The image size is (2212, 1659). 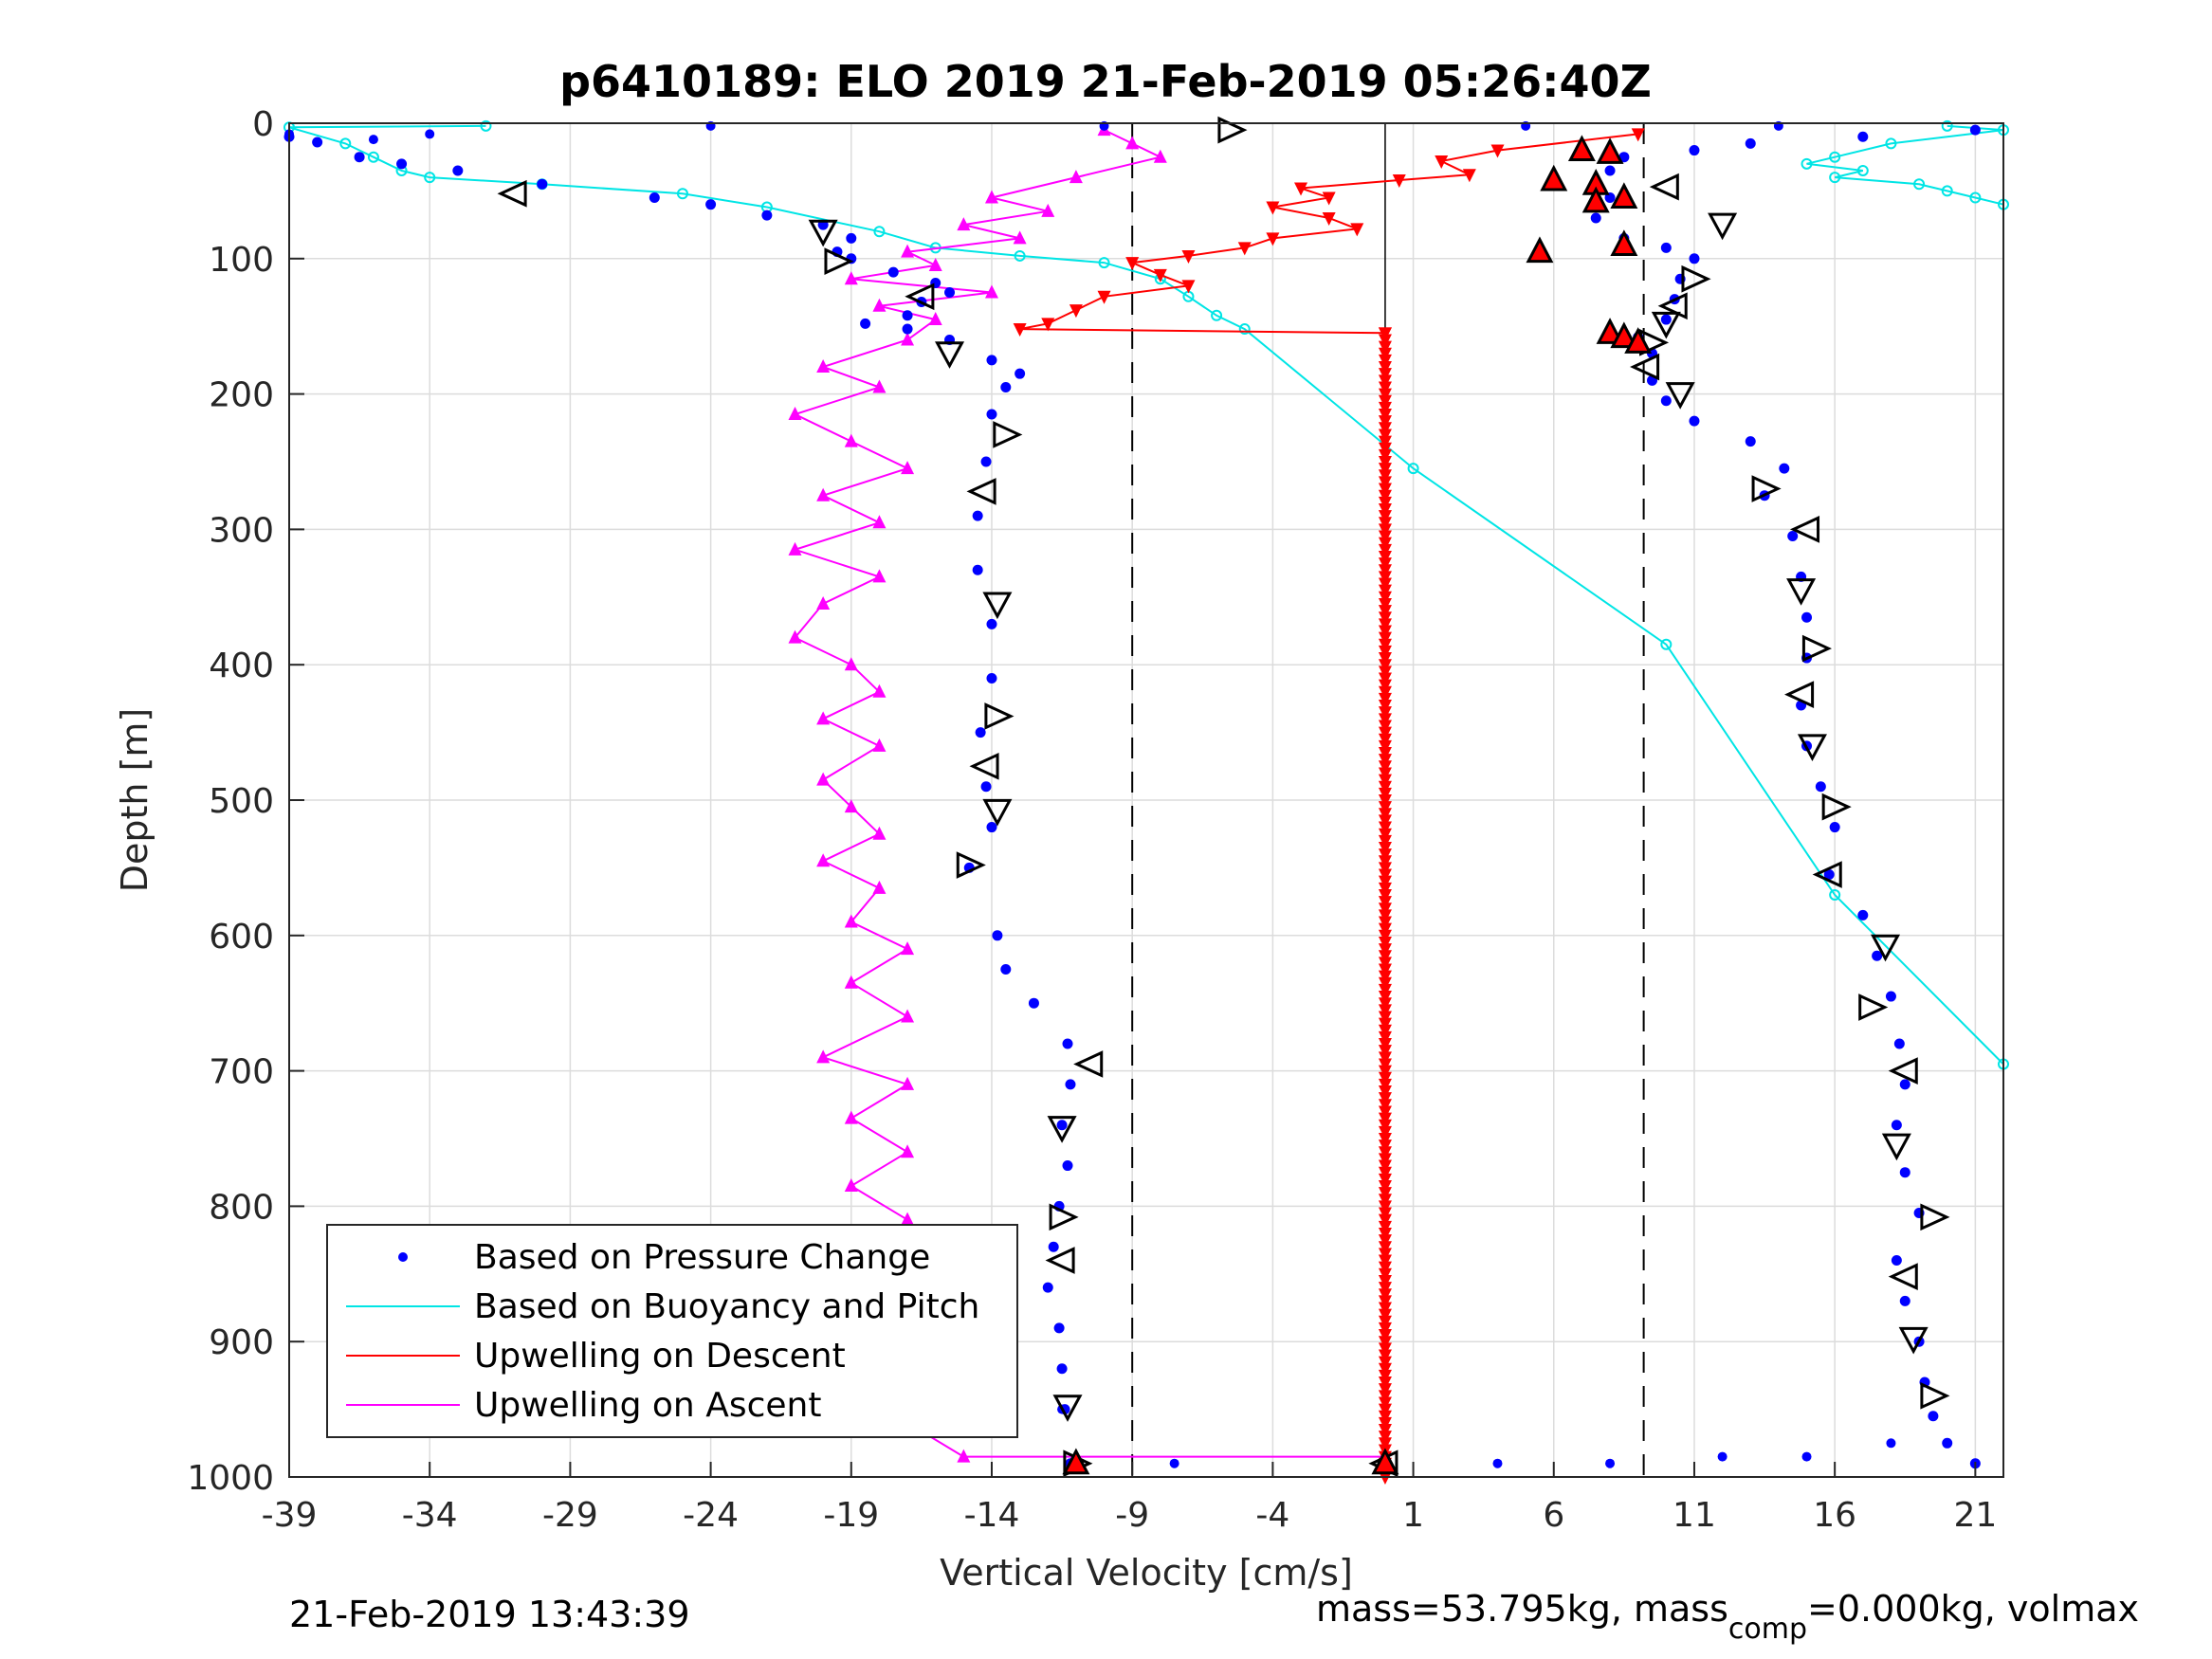 What do you see at coordinates (489, 1614) in the screenshot?
I see `footer-timestamp: 21-Feb-2019 13:43:39` at bounding box center [489, 1614].